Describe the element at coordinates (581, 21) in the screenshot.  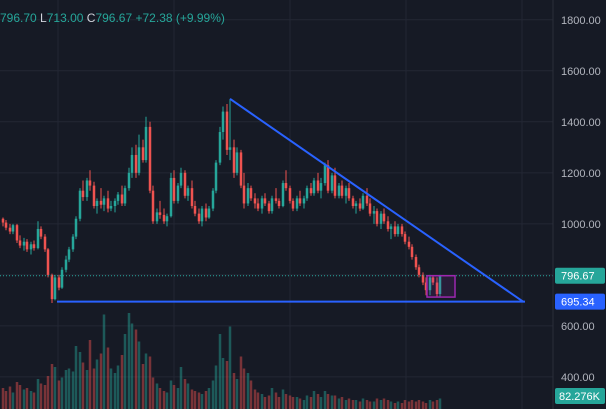
I see `price-tick-label: 1800.00` at that location.